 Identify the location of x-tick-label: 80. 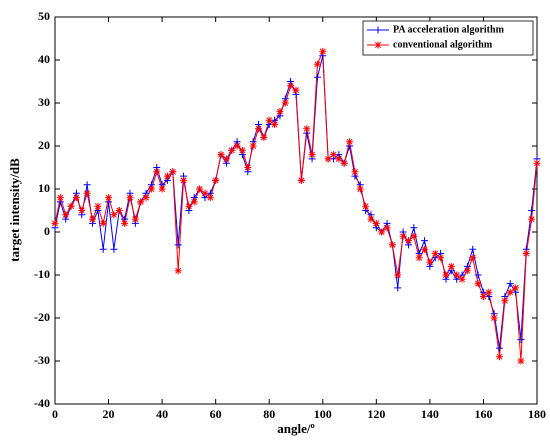
(269, 414).